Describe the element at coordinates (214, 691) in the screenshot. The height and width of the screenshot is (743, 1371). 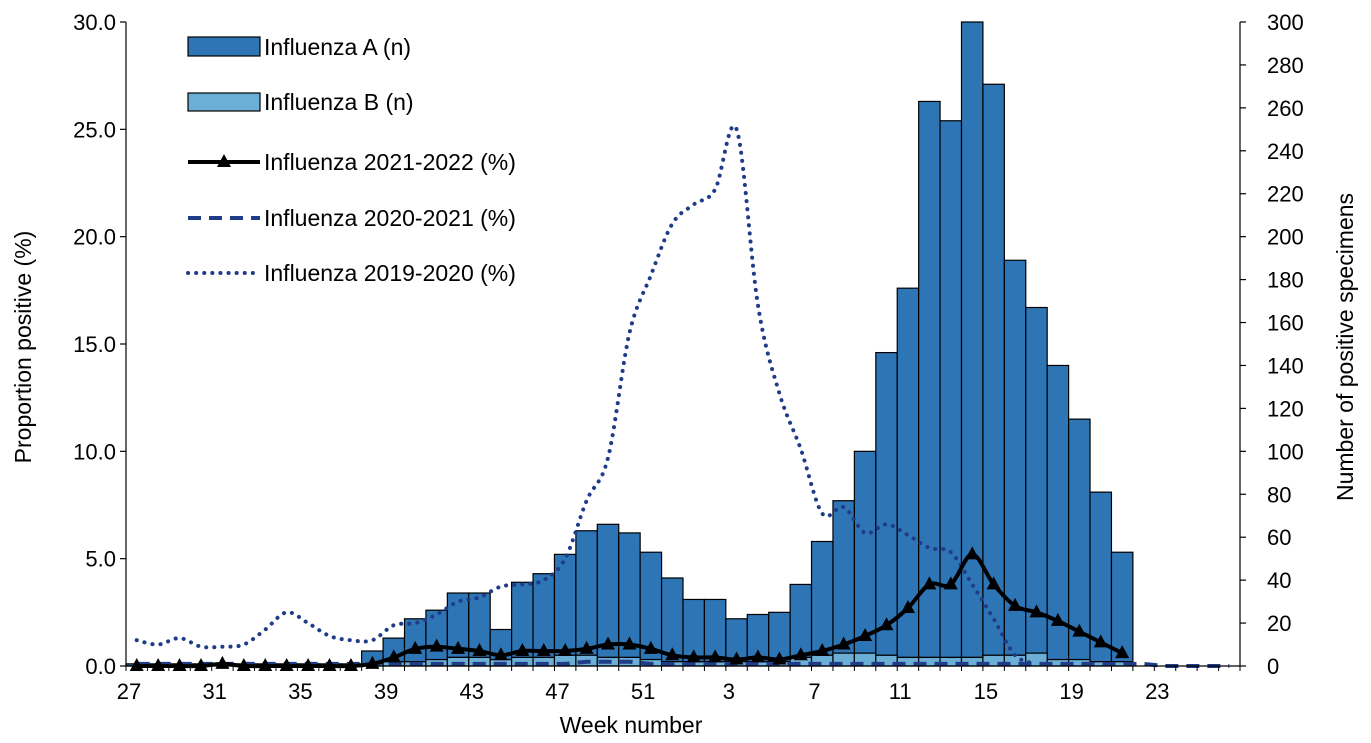
I see `x-tick-label: 31` at that location.